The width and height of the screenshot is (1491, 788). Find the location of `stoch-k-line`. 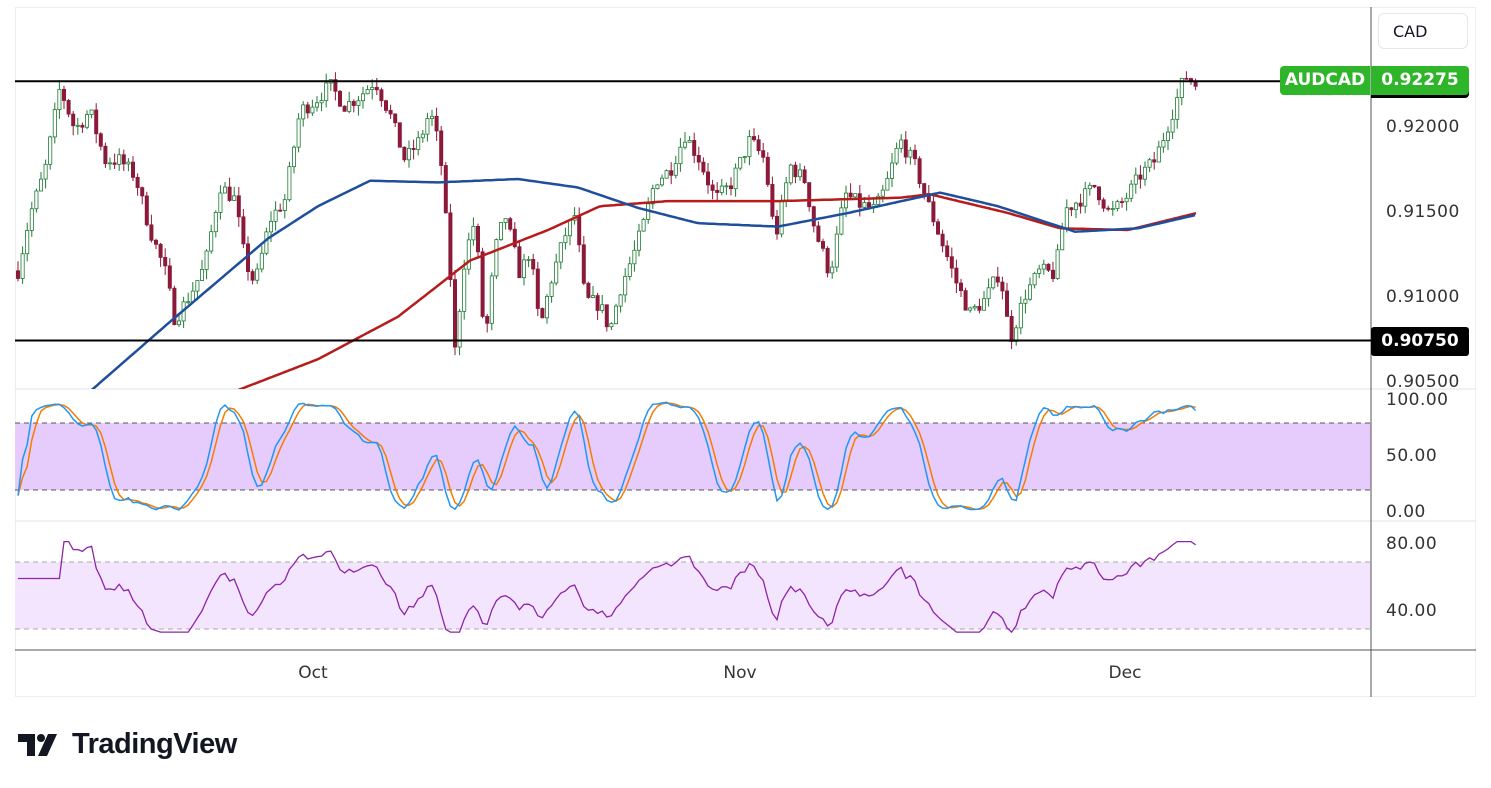

stoch-k-line is located at coordinates (607, 456).